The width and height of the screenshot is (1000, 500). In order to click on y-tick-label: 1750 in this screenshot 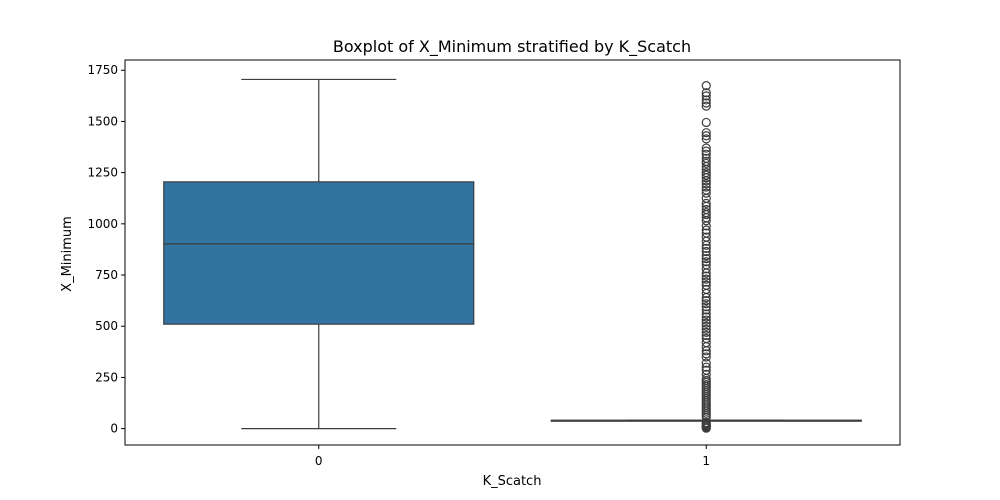, I will do `click(102, 70)`.